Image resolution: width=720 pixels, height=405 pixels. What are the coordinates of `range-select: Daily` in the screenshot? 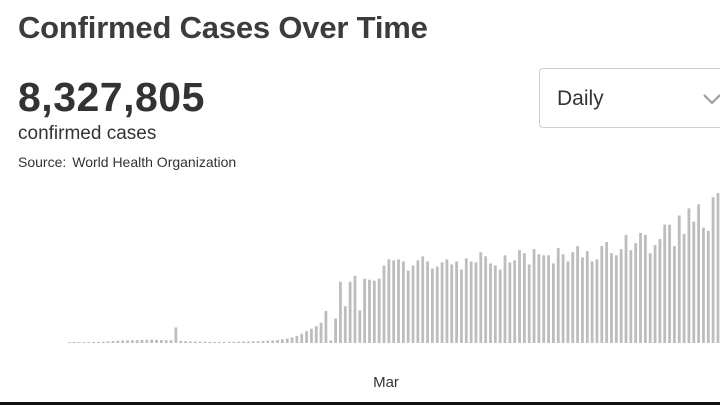 It's located at (629, 98).